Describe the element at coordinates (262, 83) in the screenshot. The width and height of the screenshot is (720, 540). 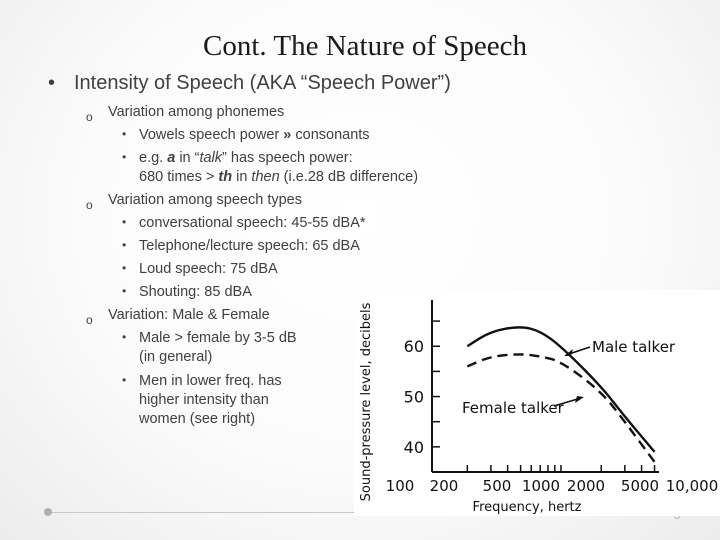
I see `level1-text: Intensity of Speech (AKA “Speech Power”)` at that location.